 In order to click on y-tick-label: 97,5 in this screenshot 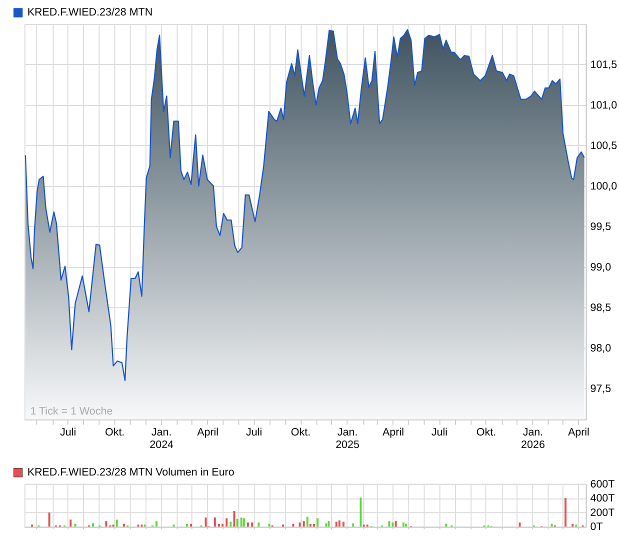, I will do `click(601, 389)`.